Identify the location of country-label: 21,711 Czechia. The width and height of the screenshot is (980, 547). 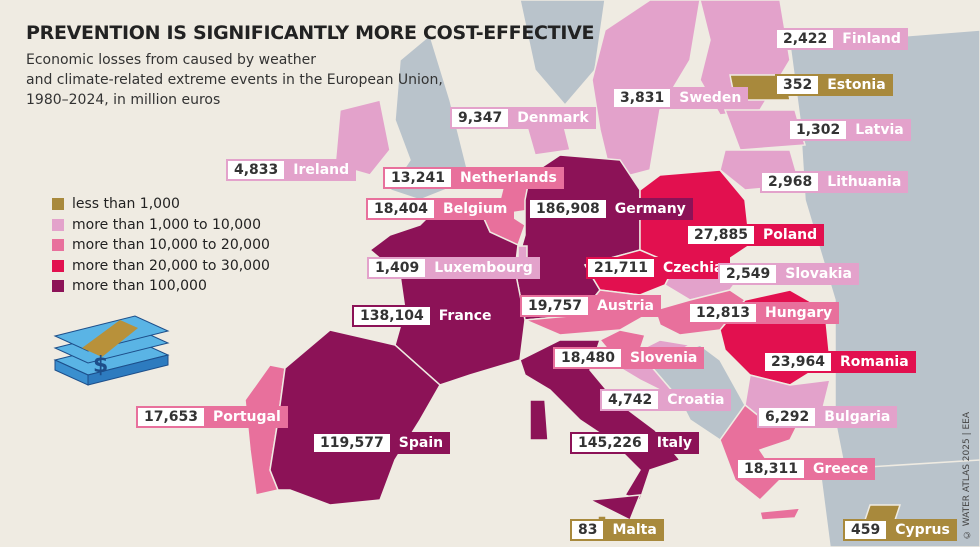
(658, 268).